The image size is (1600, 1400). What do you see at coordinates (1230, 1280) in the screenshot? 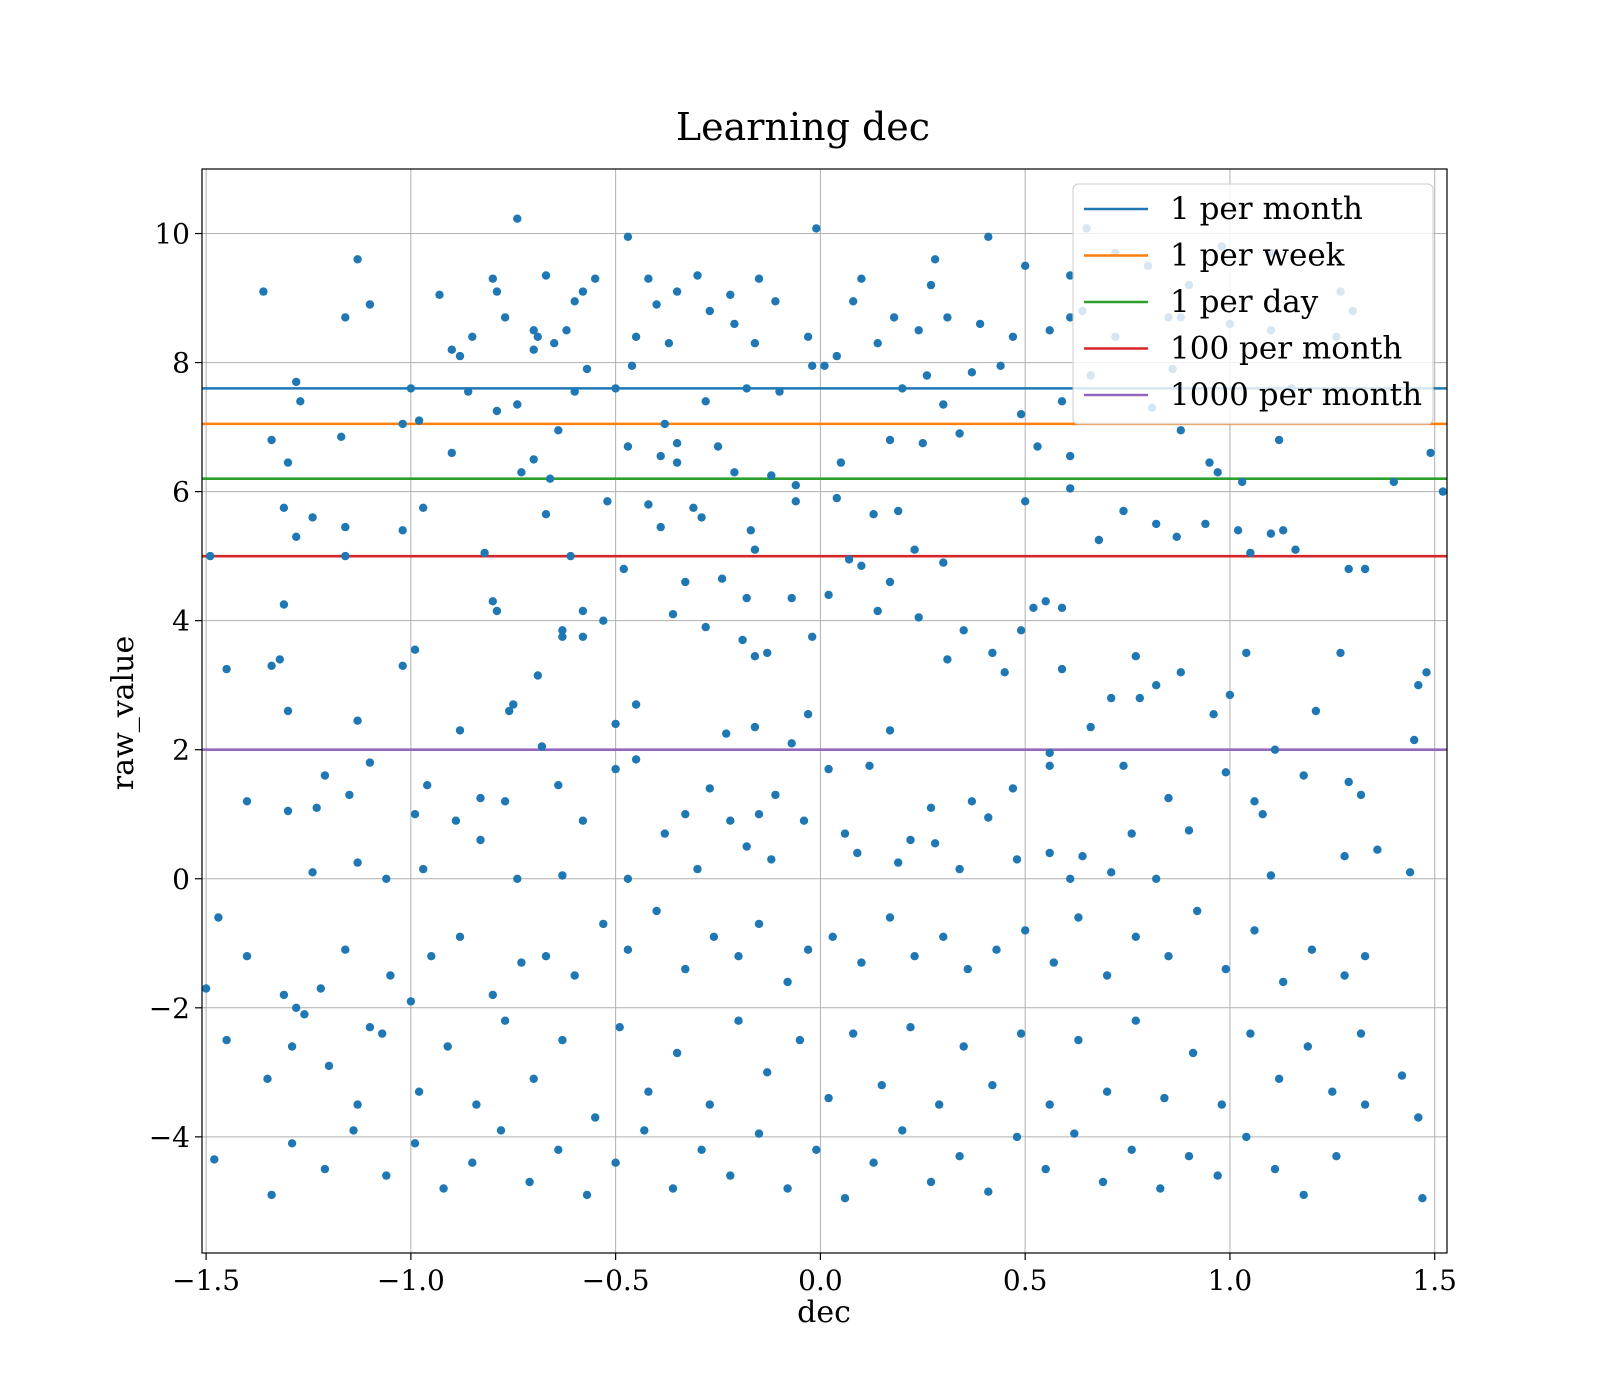
I see `x-tick-label: 1.0` at bounding box center [1230, 1280].